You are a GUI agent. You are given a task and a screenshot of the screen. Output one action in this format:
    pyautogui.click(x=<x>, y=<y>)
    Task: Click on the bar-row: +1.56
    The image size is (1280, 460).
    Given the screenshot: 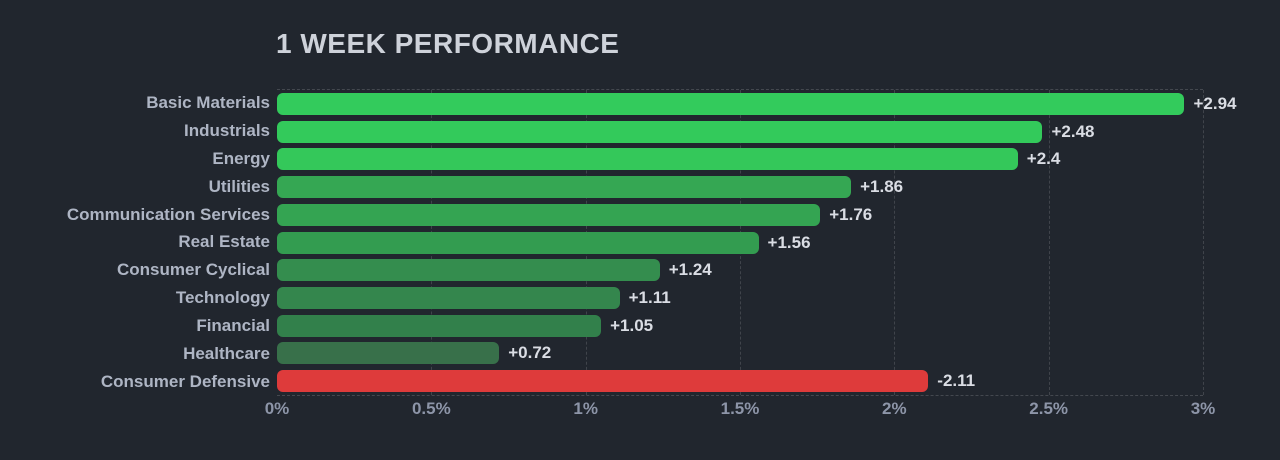 What is the action you would take?
    pyautogui.click(x=740, y=243)
    